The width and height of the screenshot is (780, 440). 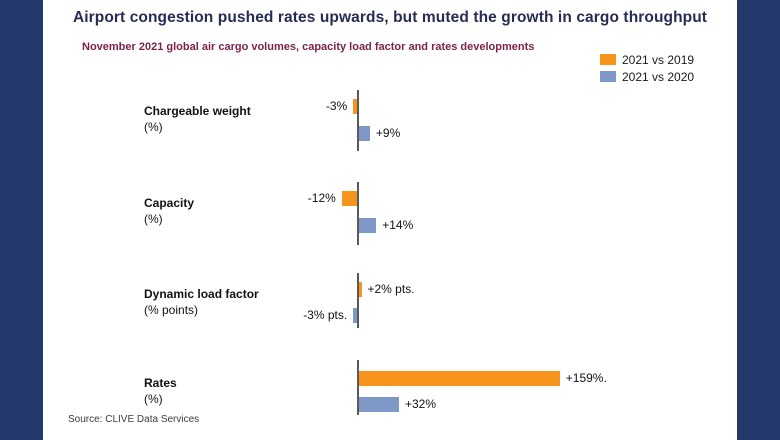 What do you see at coordinates (388, 133) in the screenshot?
I see `bar-value-label: +9%` at bounding box center [388, 133].